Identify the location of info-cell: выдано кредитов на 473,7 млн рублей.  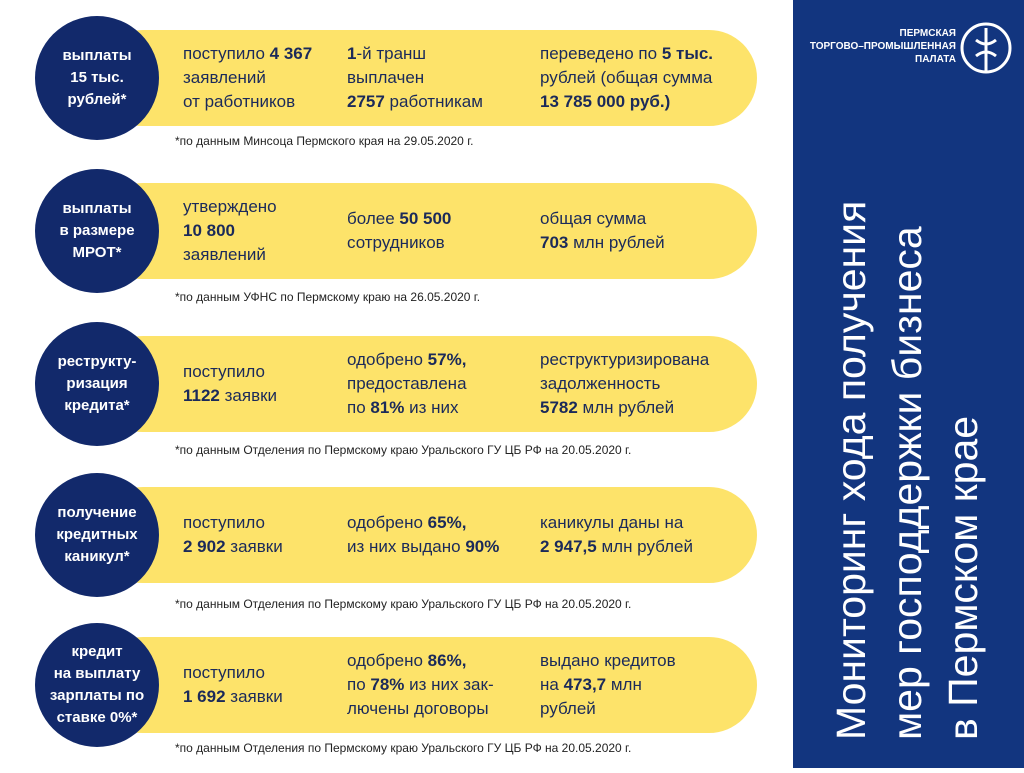
(608, 685).